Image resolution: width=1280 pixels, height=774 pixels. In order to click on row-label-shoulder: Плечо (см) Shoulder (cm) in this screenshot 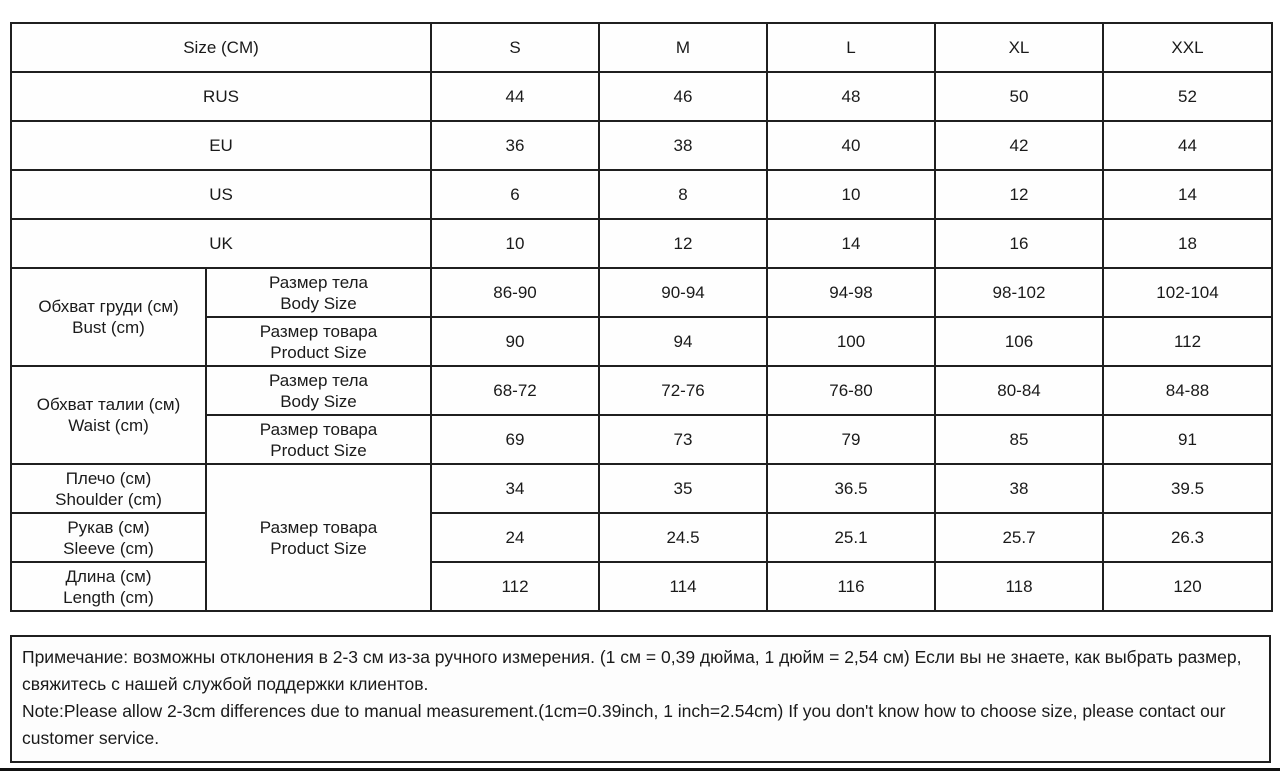, I will do `click(108, 488)`.